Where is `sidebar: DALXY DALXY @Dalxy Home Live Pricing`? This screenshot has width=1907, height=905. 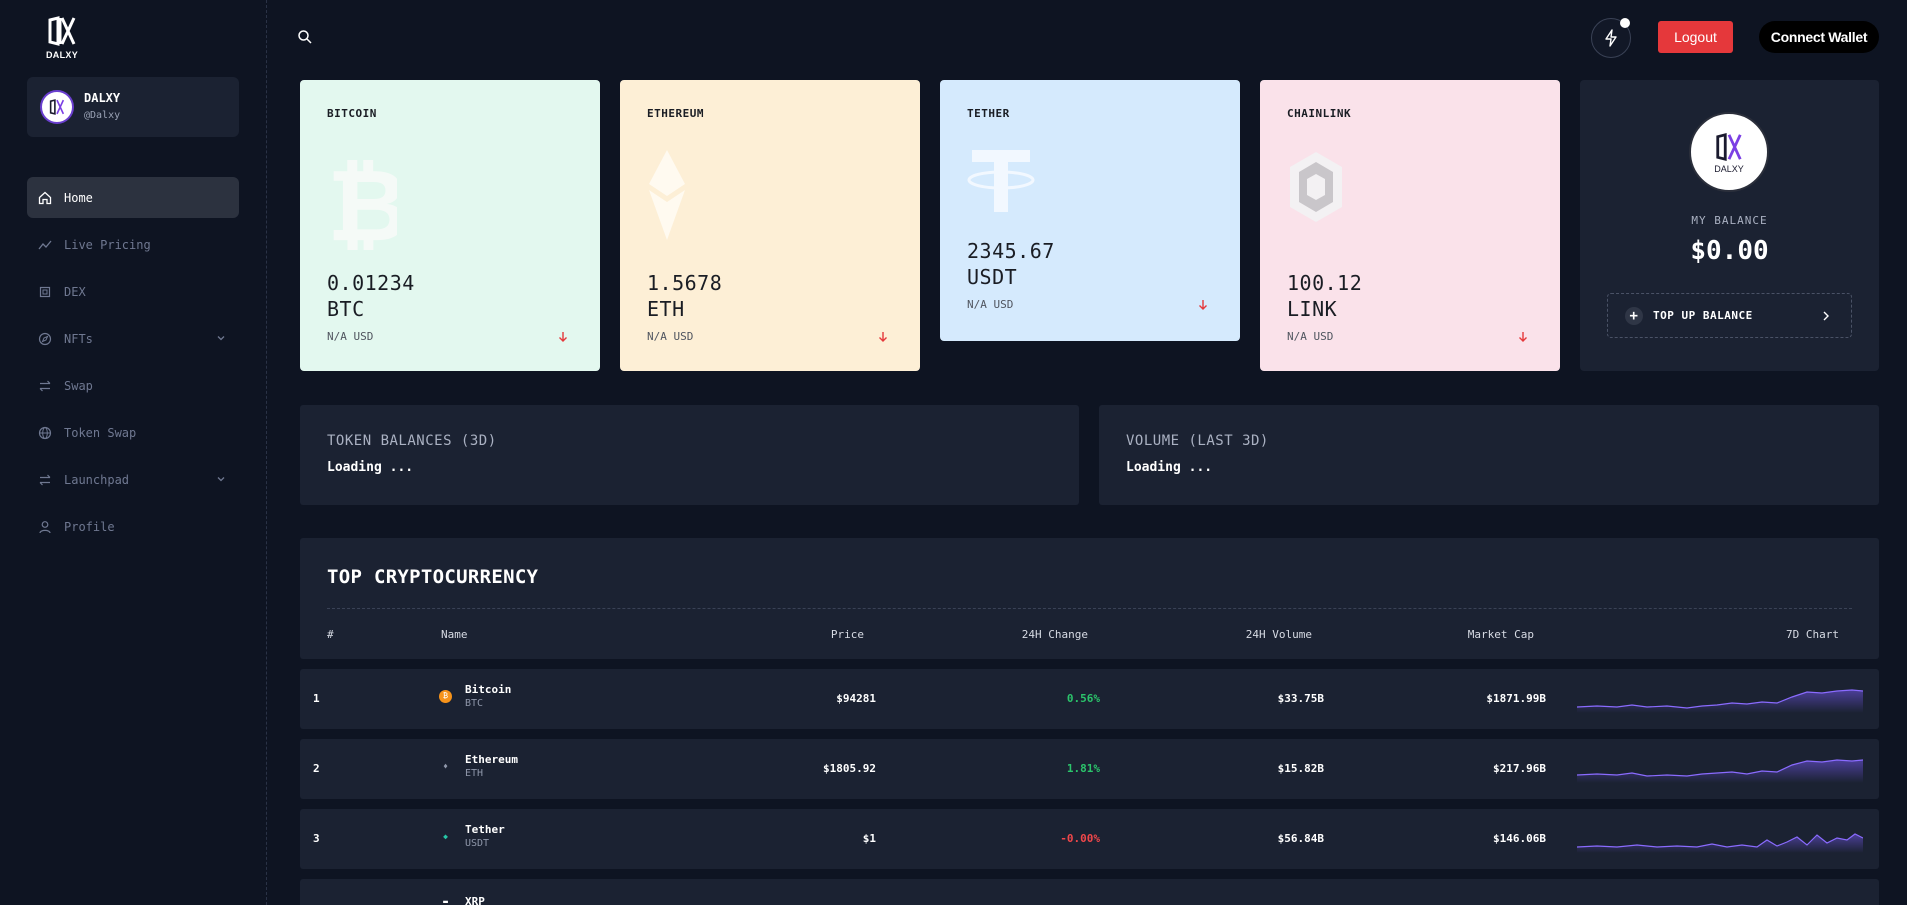
sidebar: DALXY DALXY @Dalxy Home Live Pricing is located at coordinates (133, 452).